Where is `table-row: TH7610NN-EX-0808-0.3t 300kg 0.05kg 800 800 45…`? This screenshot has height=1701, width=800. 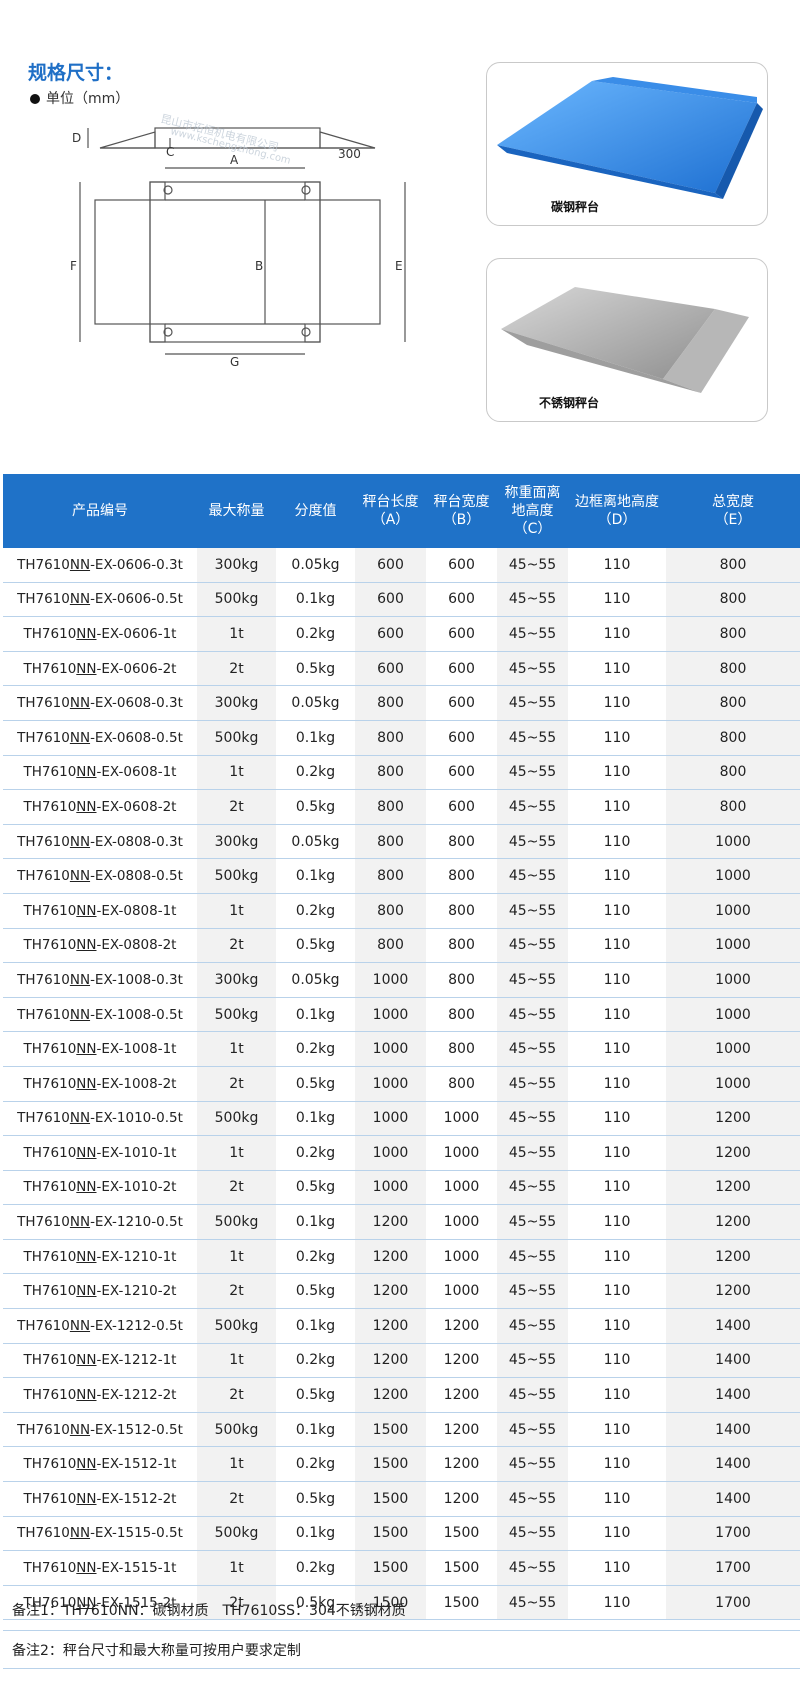
table-row: TH7610NN-EX-0808-0.3t 300kg 0.05kg 800 800 45… is located at coordinates (401, 842).